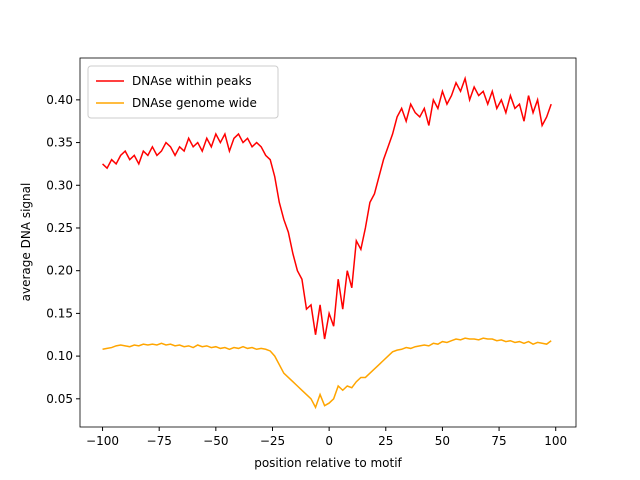 The height and width of the screenshot is (480, 640). Describe the element at coordinates (192, 81) in the screenshot. I see `legend-label: DNAse within peaks` at that location.